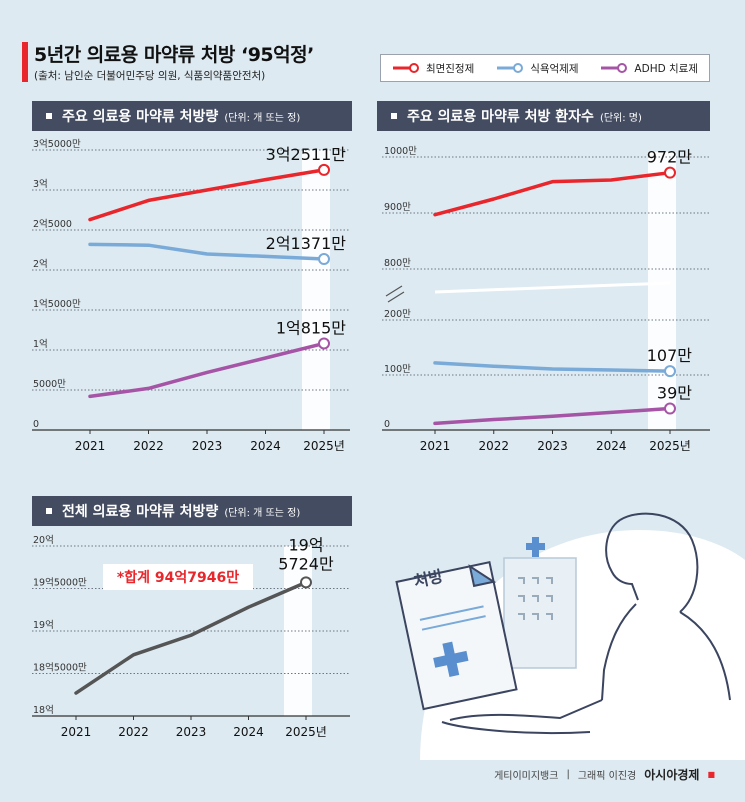  What do you see at coordinates (554, 68) in the screenshot?
I see `legend-label-appetite: 식욕억제제` at bounding box center [554, 68].